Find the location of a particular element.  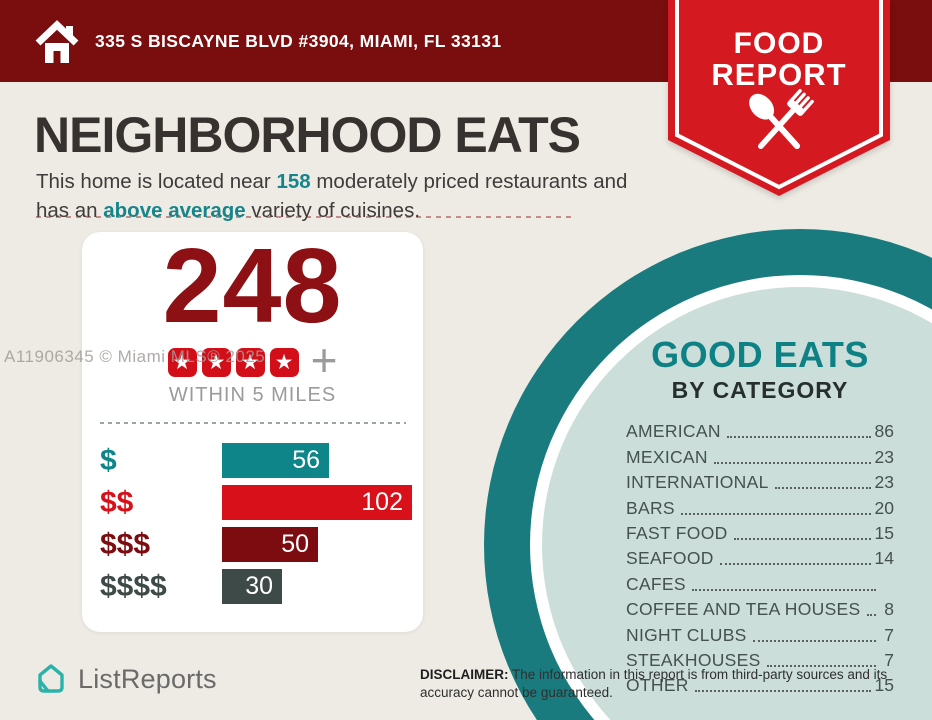

brand-footer: ListReports is located at coordinates (125, 679).